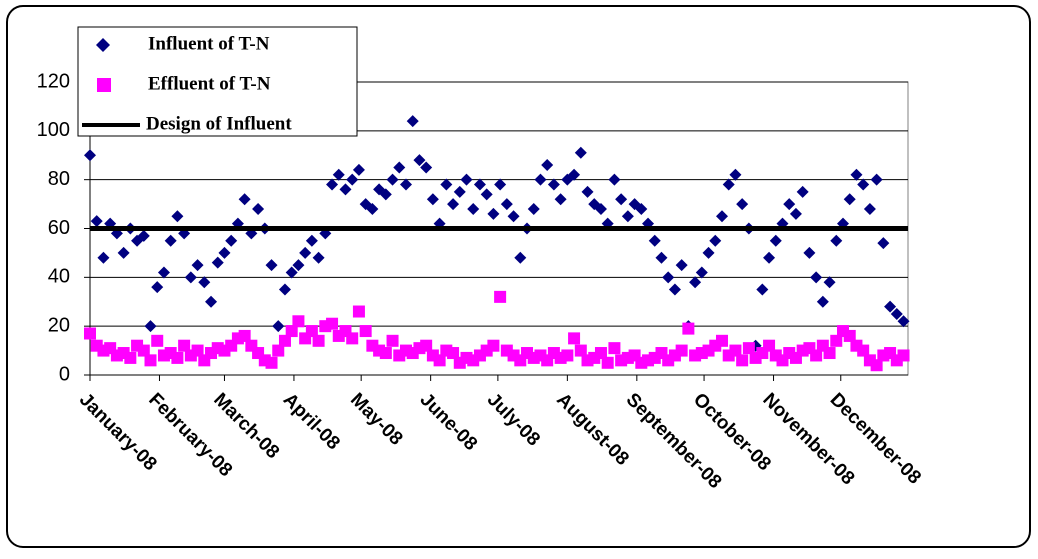  I want to click on y-tick-label: 0, so click(64, 374).